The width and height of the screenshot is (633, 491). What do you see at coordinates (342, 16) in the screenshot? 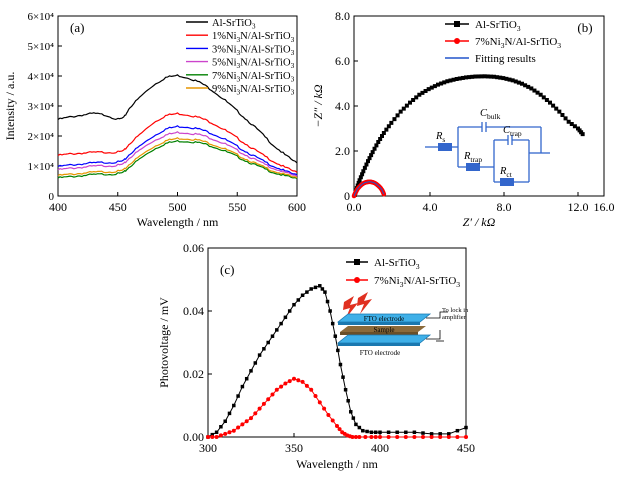
I see `y-tick-label: 8.0` at bounding box center [342, 16].